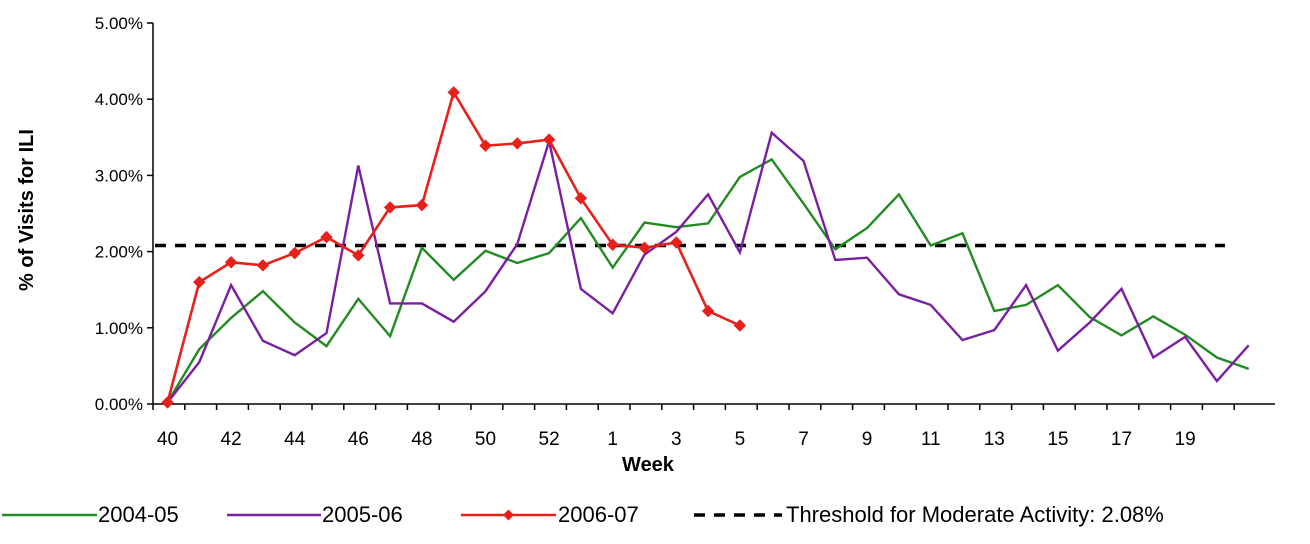 This screenshot has height=544, width=1310. I want to click on legend-label: 2006-07, so click(598, 514).